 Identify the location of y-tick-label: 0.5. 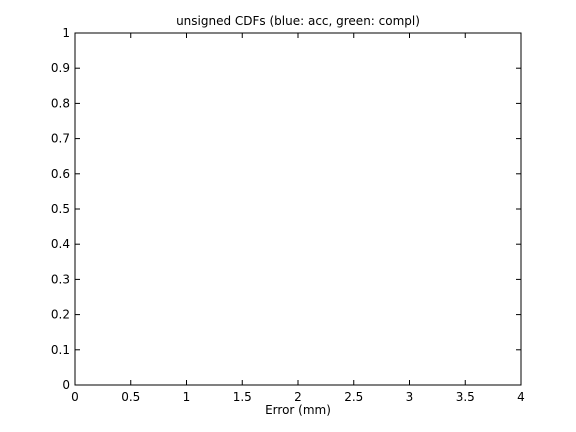
(60, 209).